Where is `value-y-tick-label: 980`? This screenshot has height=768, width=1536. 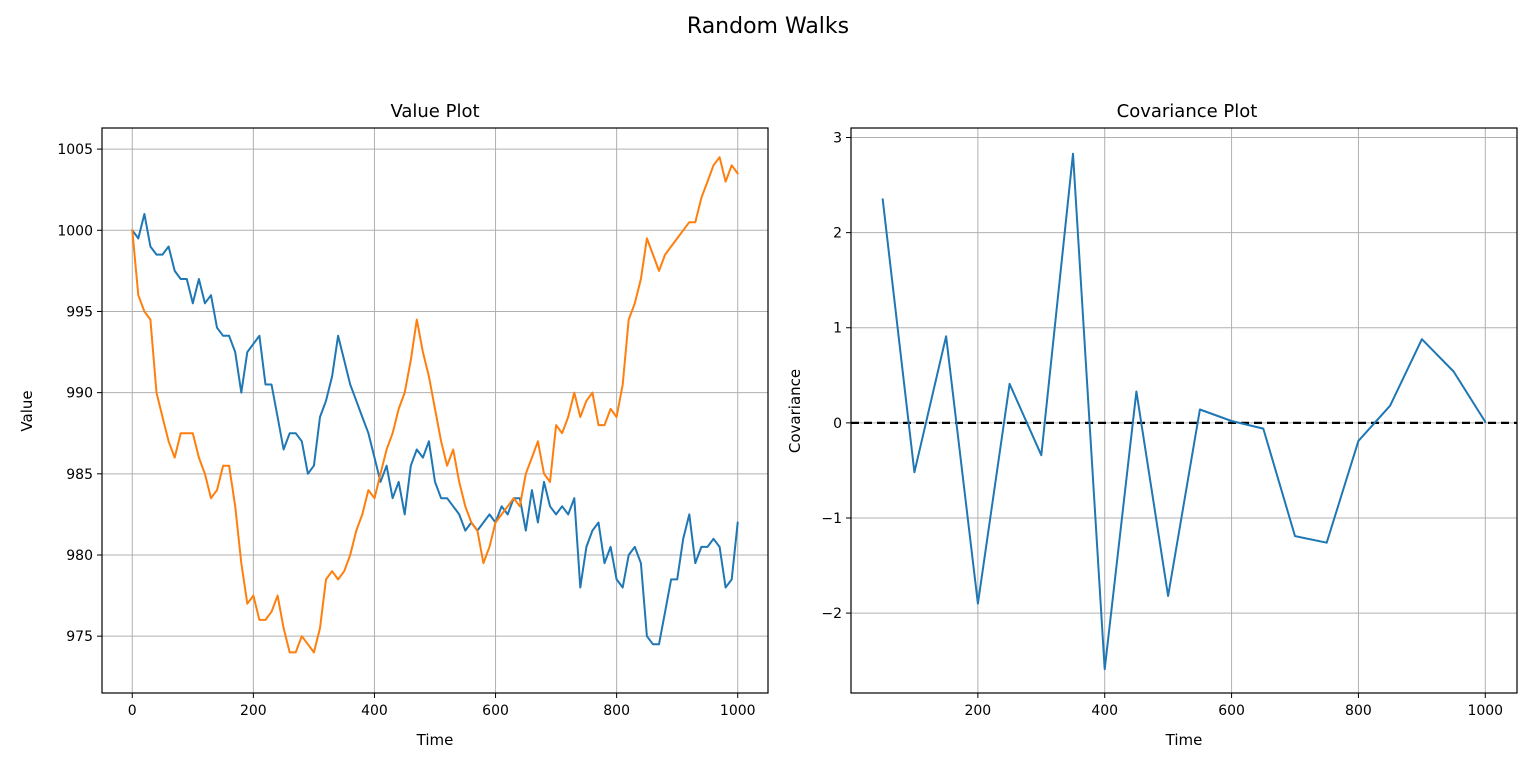
value-y-tick-label: 980 is located at coordinates (79, 556).